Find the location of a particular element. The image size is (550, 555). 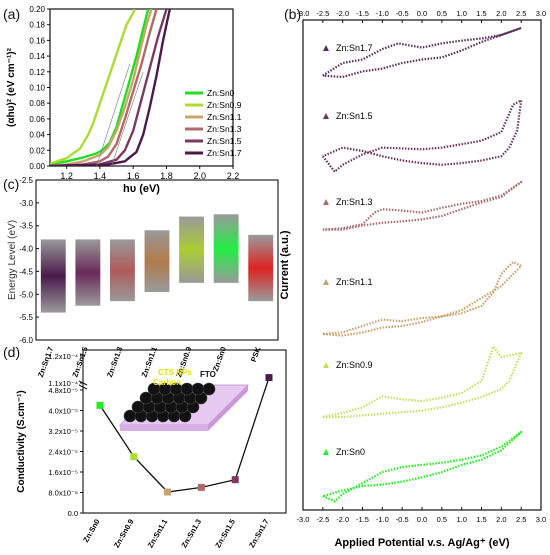

x-tick-label-a: 1.2 is located at coordinates (66, 176).